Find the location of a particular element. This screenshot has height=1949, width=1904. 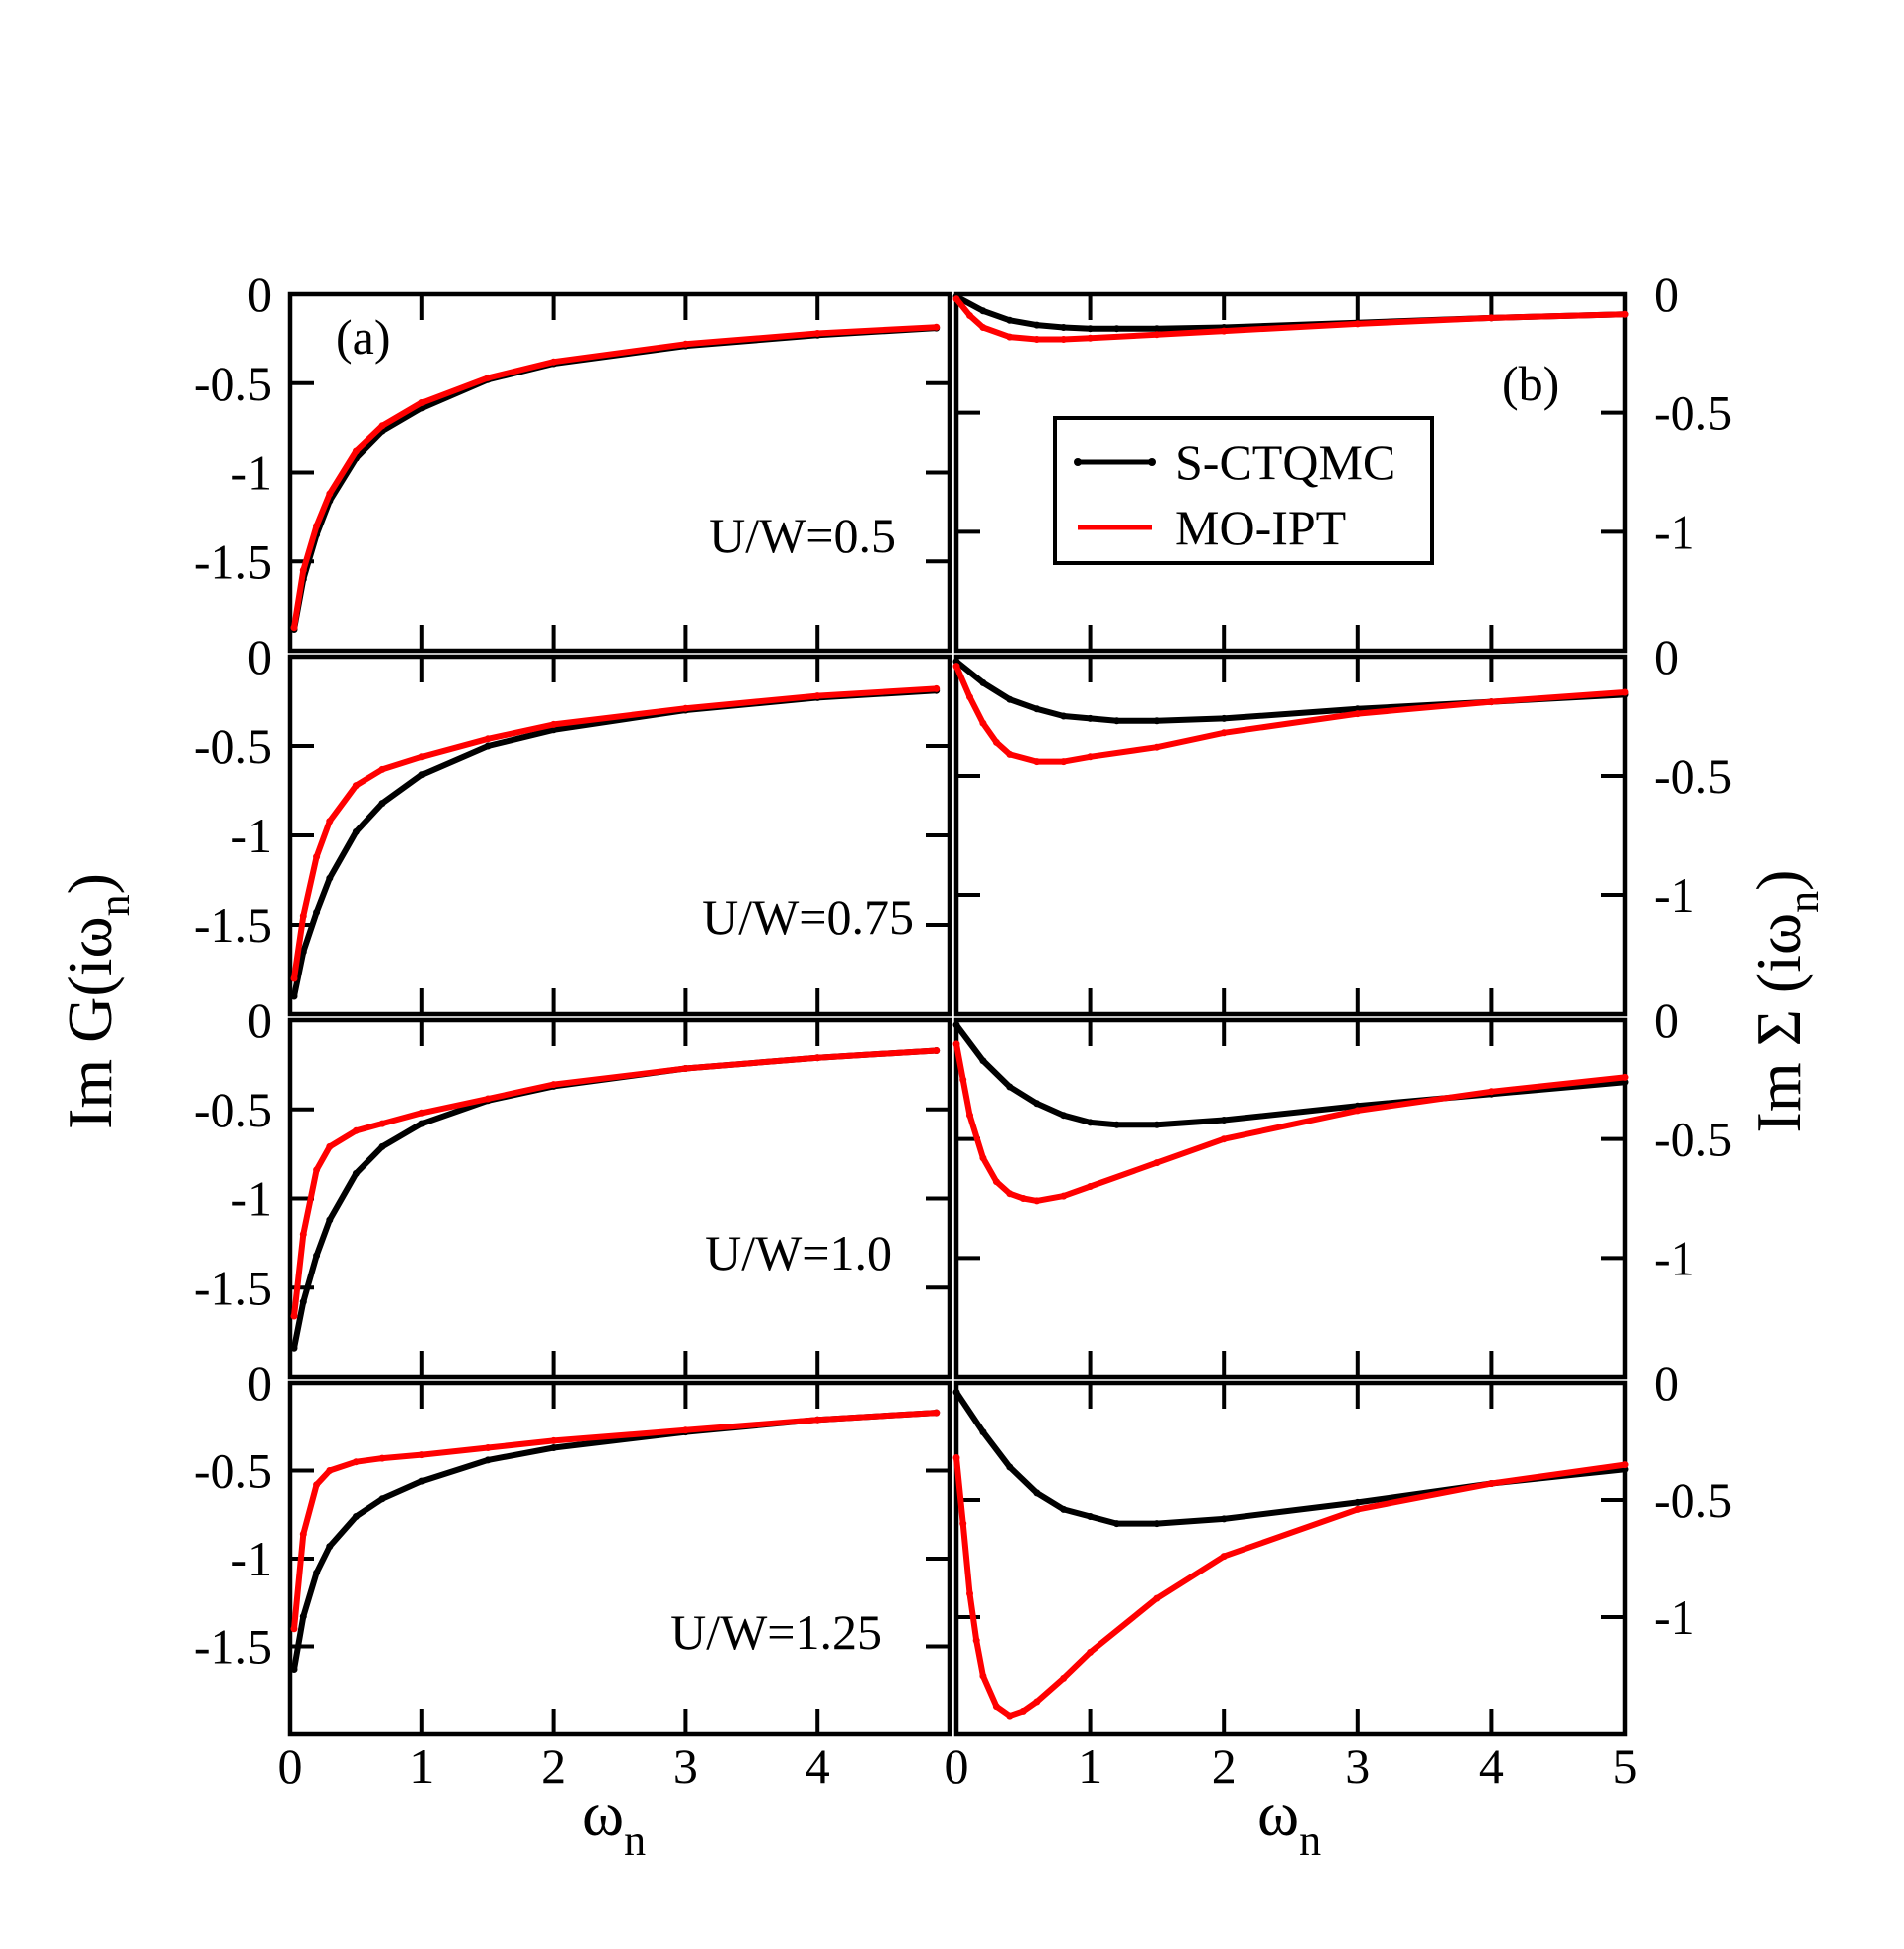

panel-b-row-3-ytick-label: -1 is located at coordinates (1674, 1257).